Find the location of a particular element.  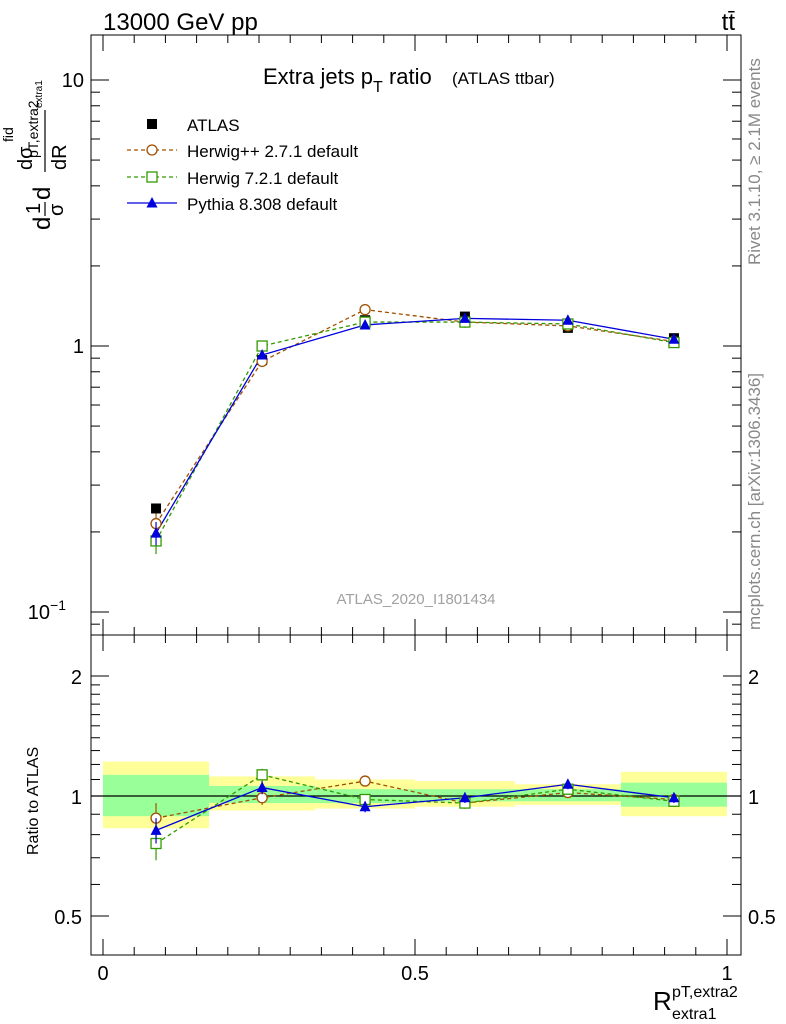

ylabel-frac1-num: 1 is located at coordinates (34, 208).